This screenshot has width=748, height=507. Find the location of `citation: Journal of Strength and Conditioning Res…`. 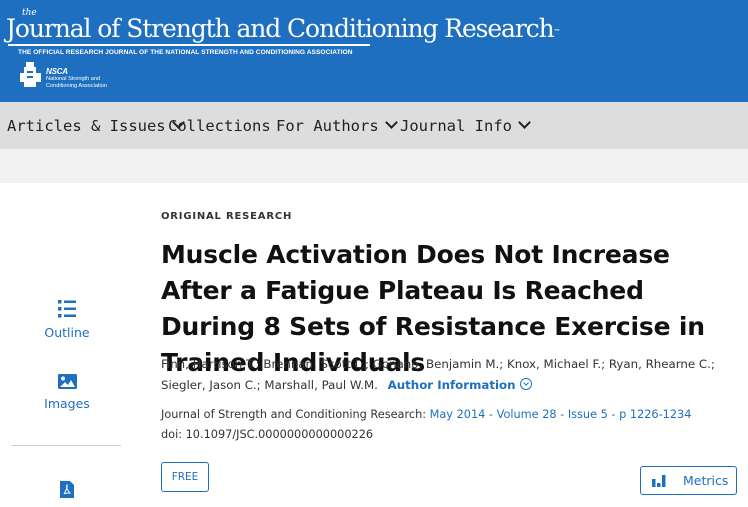

citation: Journal of Strength and Conditioning Res… is located at coordinates (446, 425).